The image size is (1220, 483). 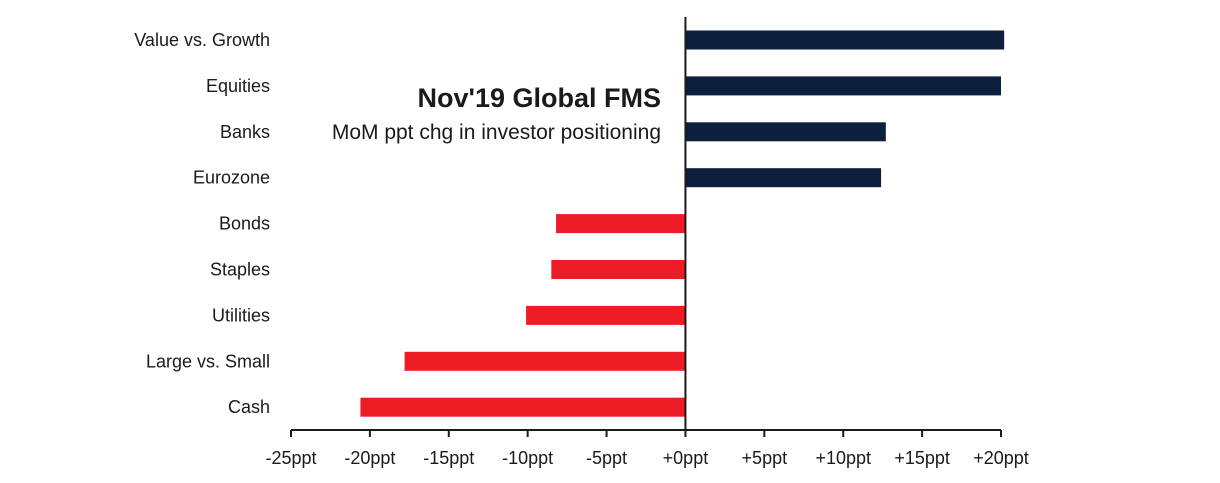 I want to click on category-label: Eurozone, so click(x=231, y=178).